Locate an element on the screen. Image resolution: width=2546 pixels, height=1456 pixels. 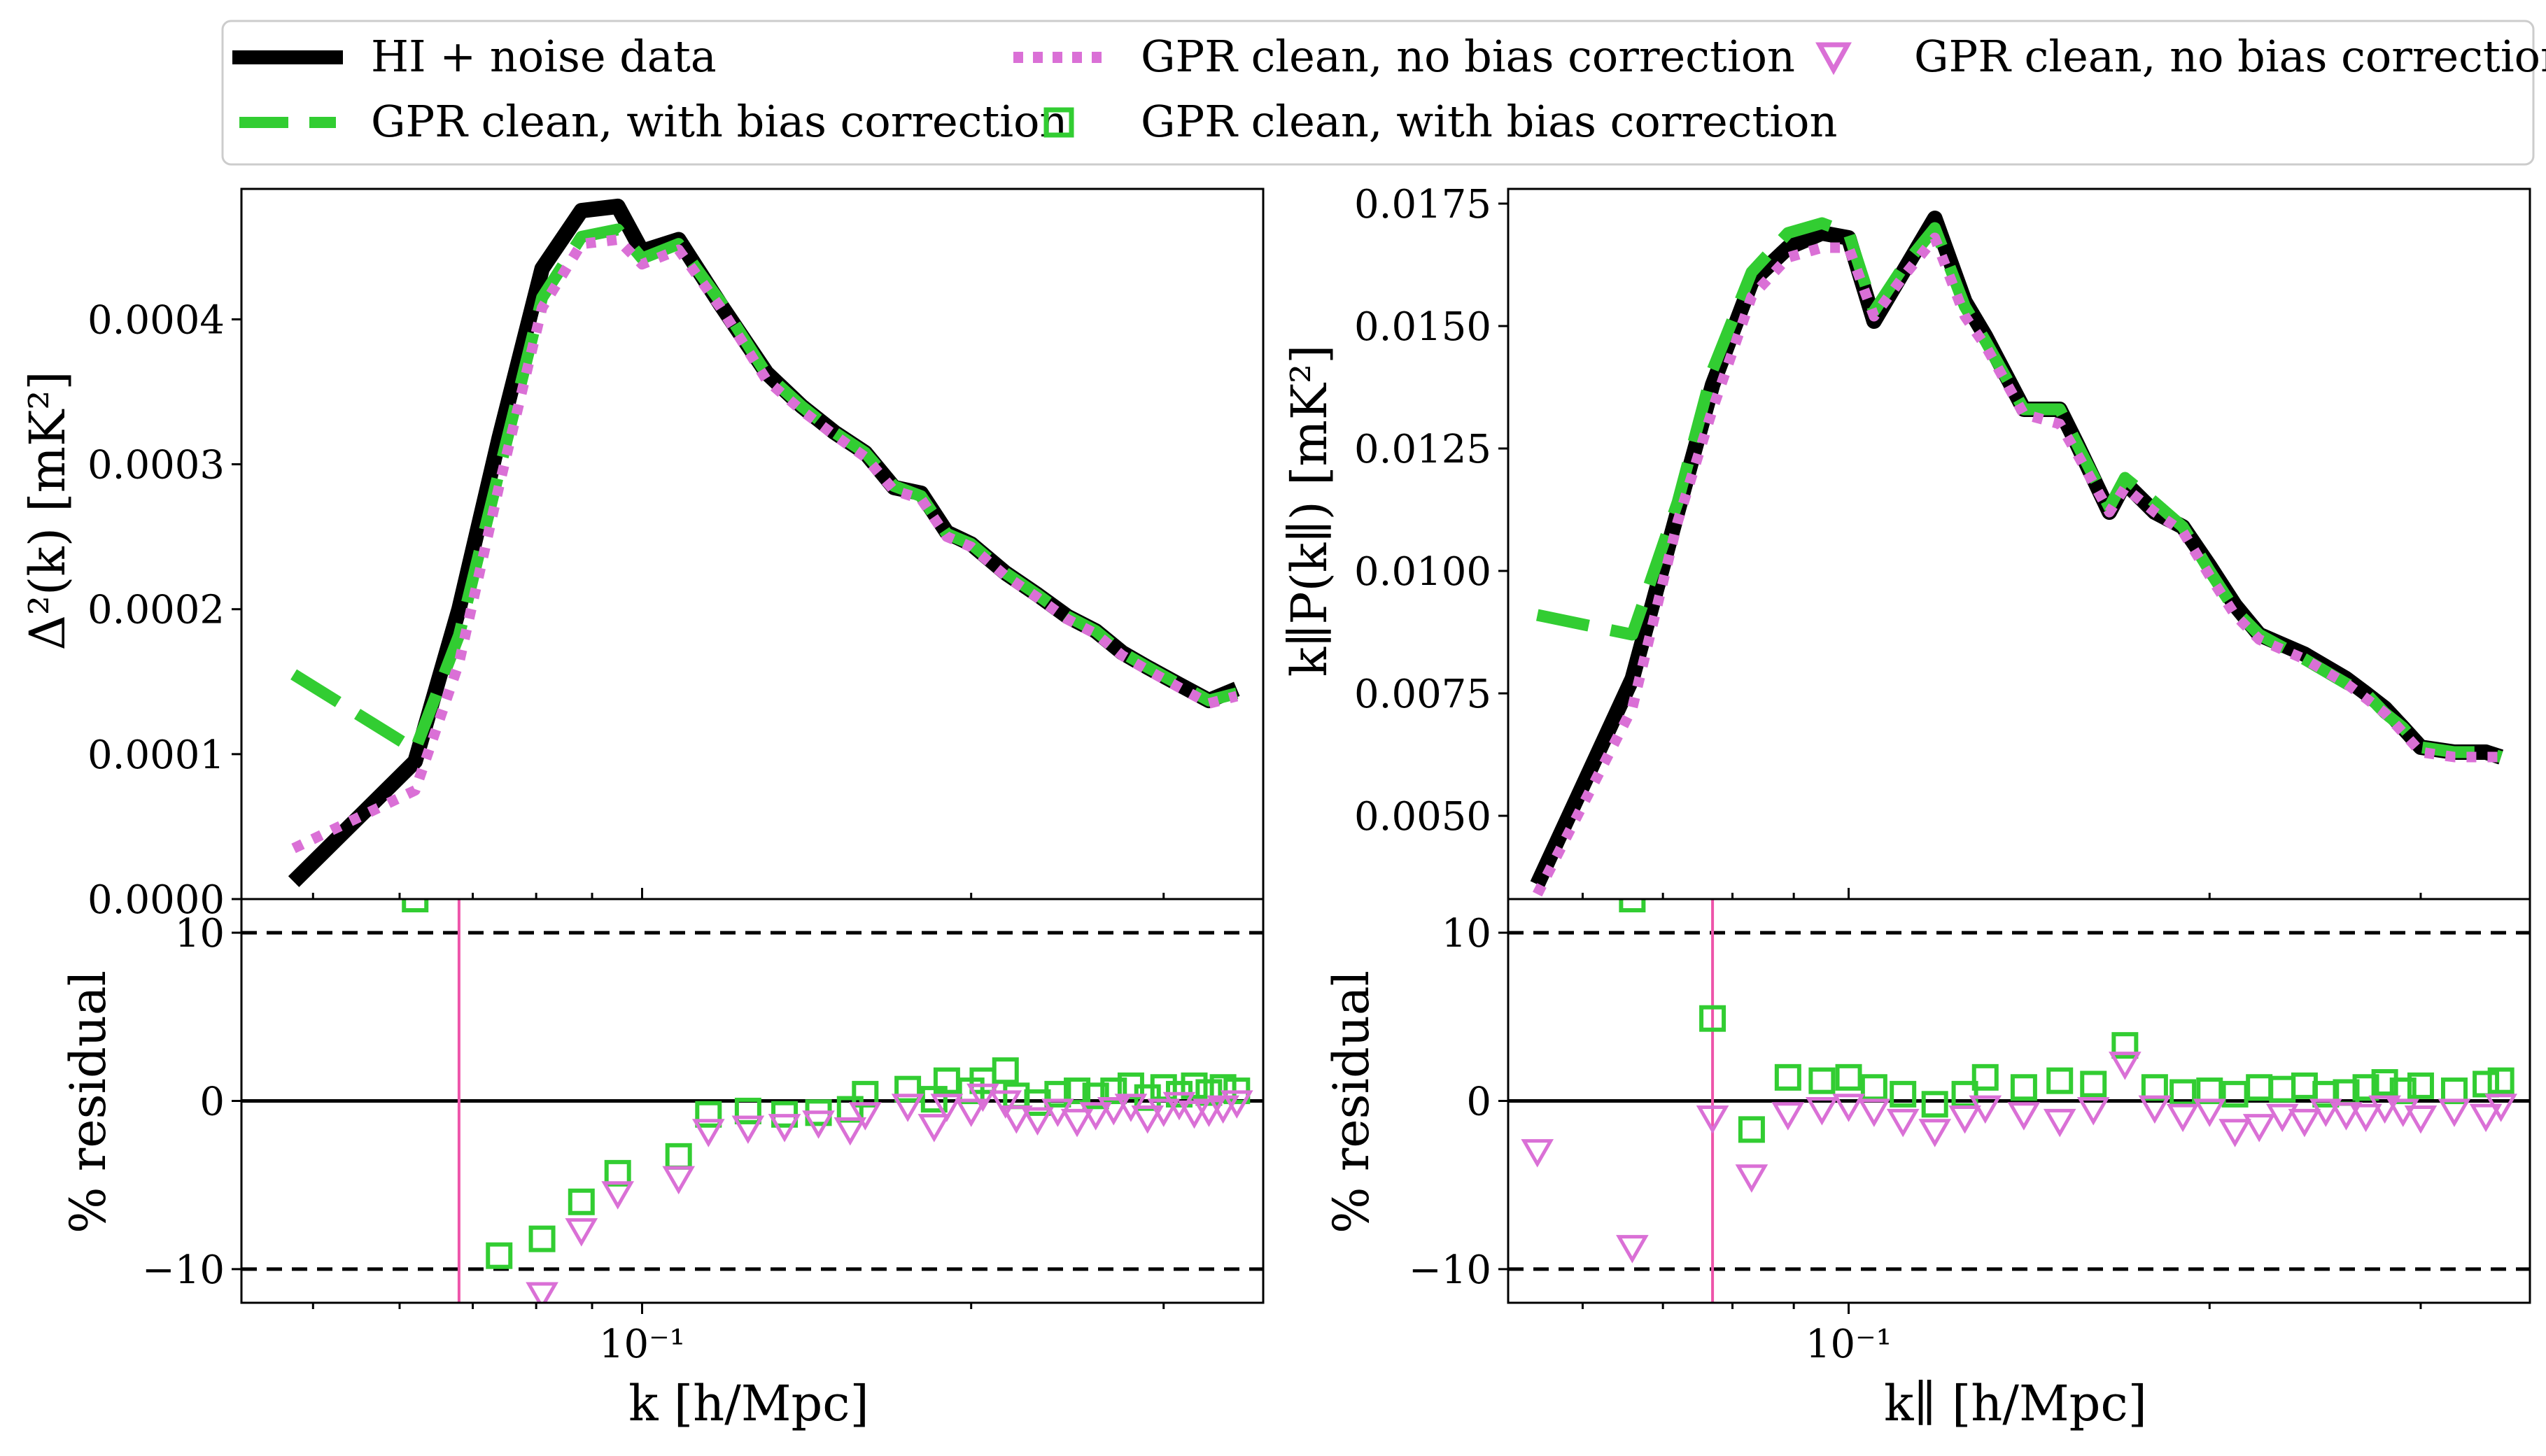
legend-entry-data: HI + noise data is located at coordinates (474, 56).